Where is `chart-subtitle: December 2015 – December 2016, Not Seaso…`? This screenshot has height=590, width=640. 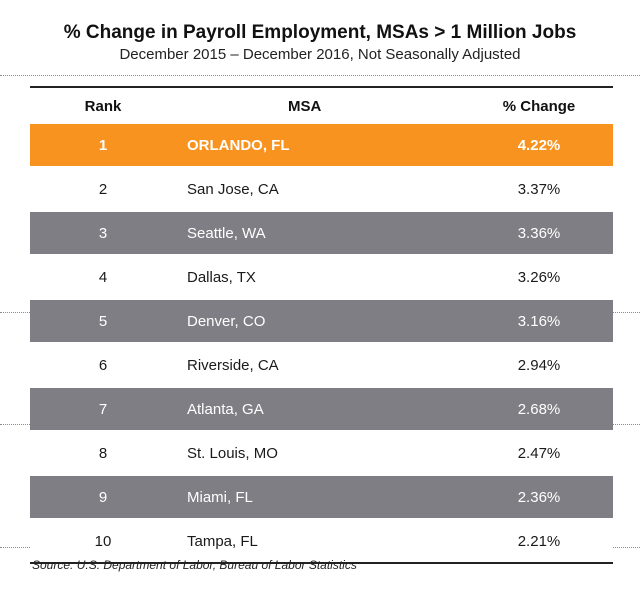
chart-subtitle: December 2015 – December 2016, Not Seaso… is located at coordinates (320, 54).